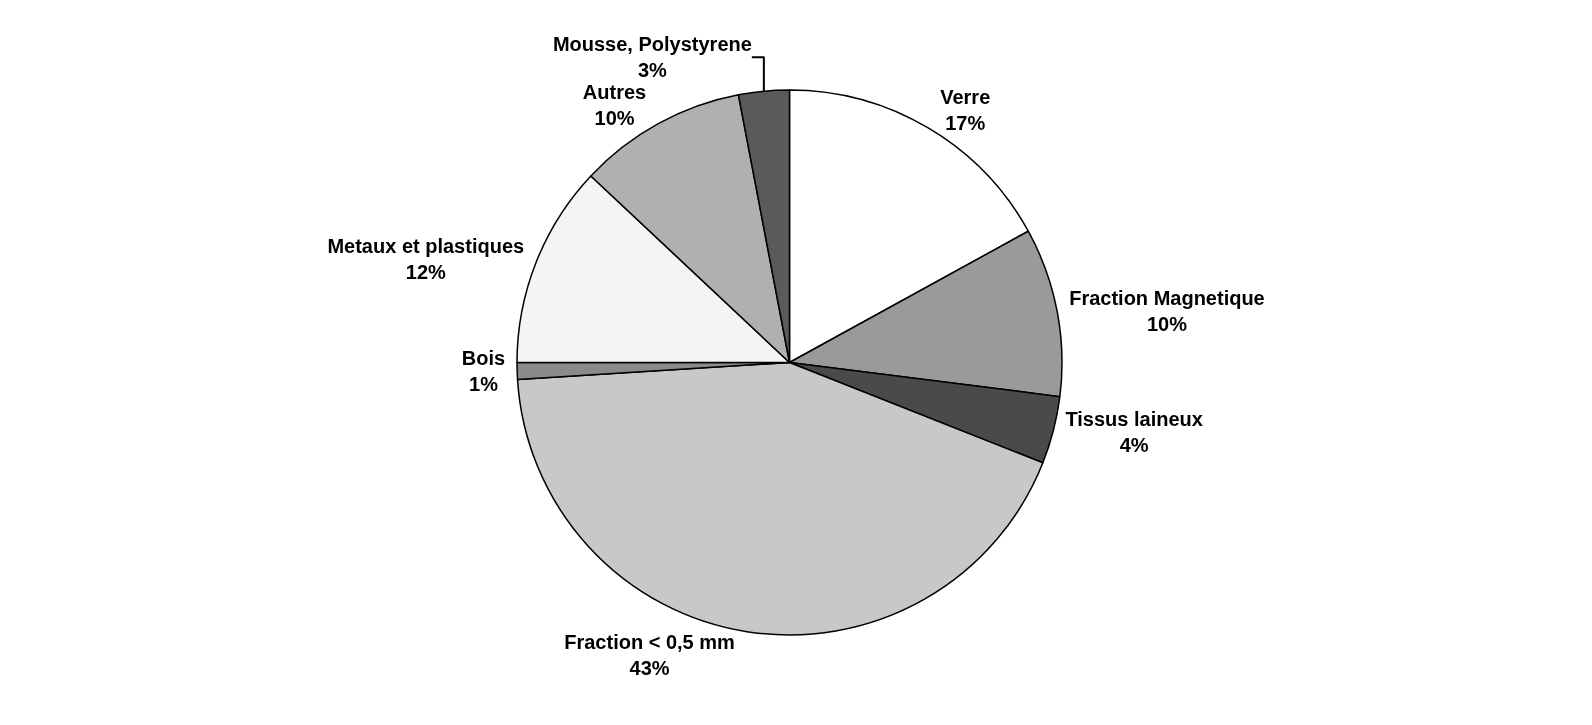 This screenshot has width=1592, height=725. What do you see at coordinates (652, 44) in the screenshot?
I see `slice-label: Mousse, Polystyrene` at bounding box center [652, 44].